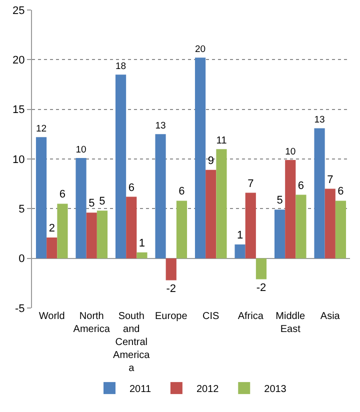  I want to click on x-tick-label: Middle East, so click(291, 323).